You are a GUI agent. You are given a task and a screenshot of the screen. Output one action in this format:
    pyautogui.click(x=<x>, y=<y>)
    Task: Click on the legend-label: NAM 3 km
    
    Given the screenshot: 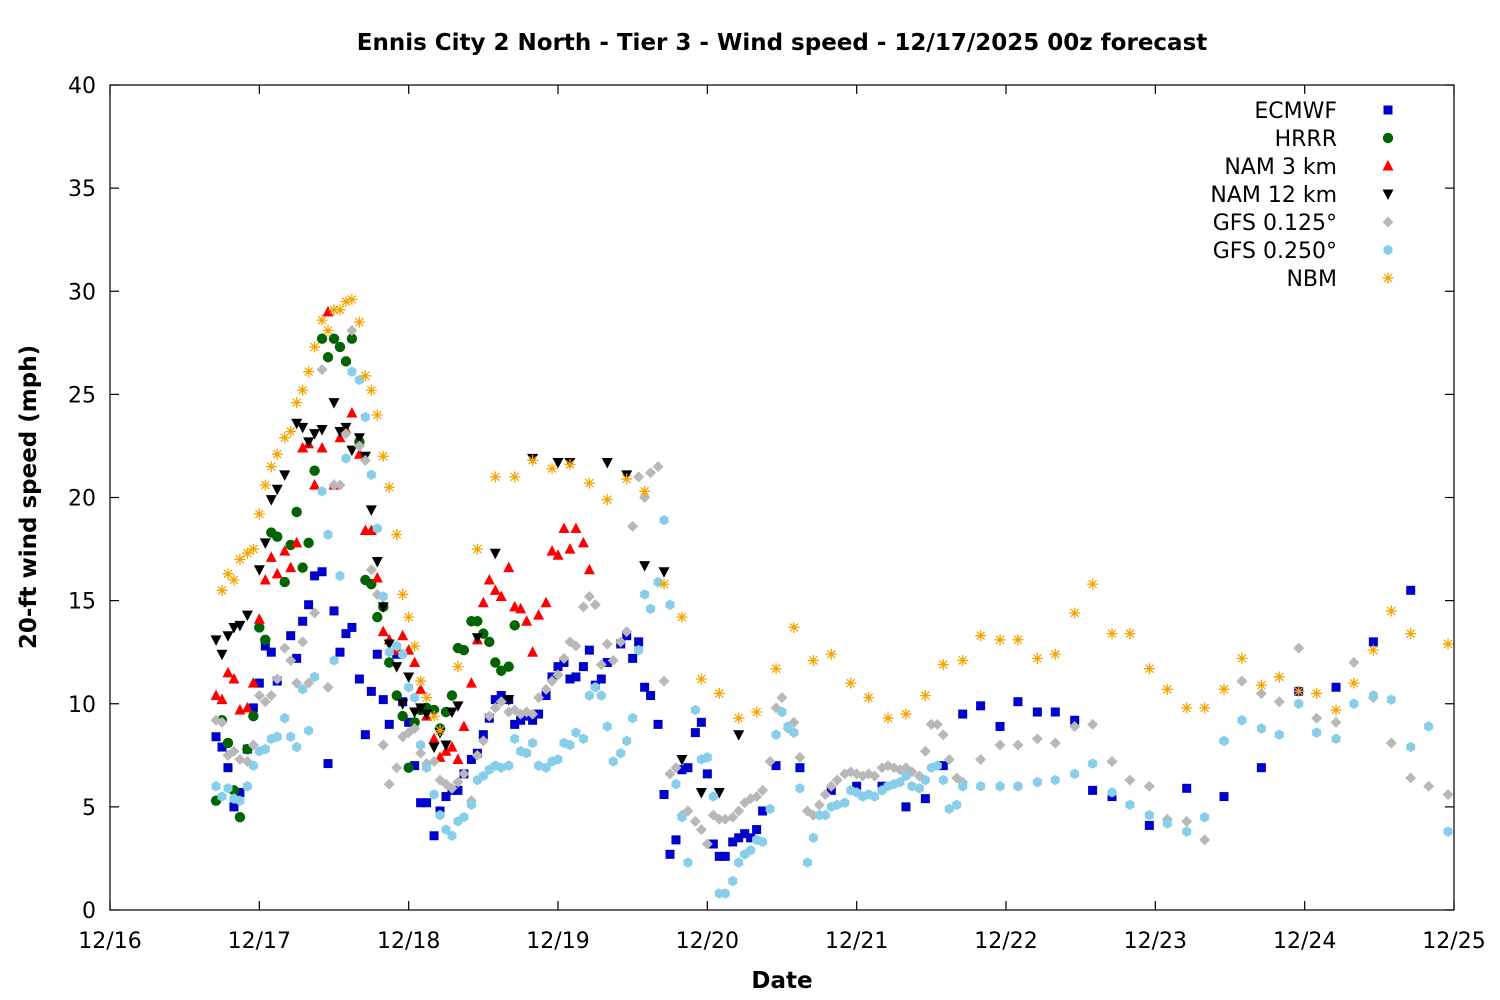 What is the action you would take?
    pyautogui.click(x=1280, y=167)
    